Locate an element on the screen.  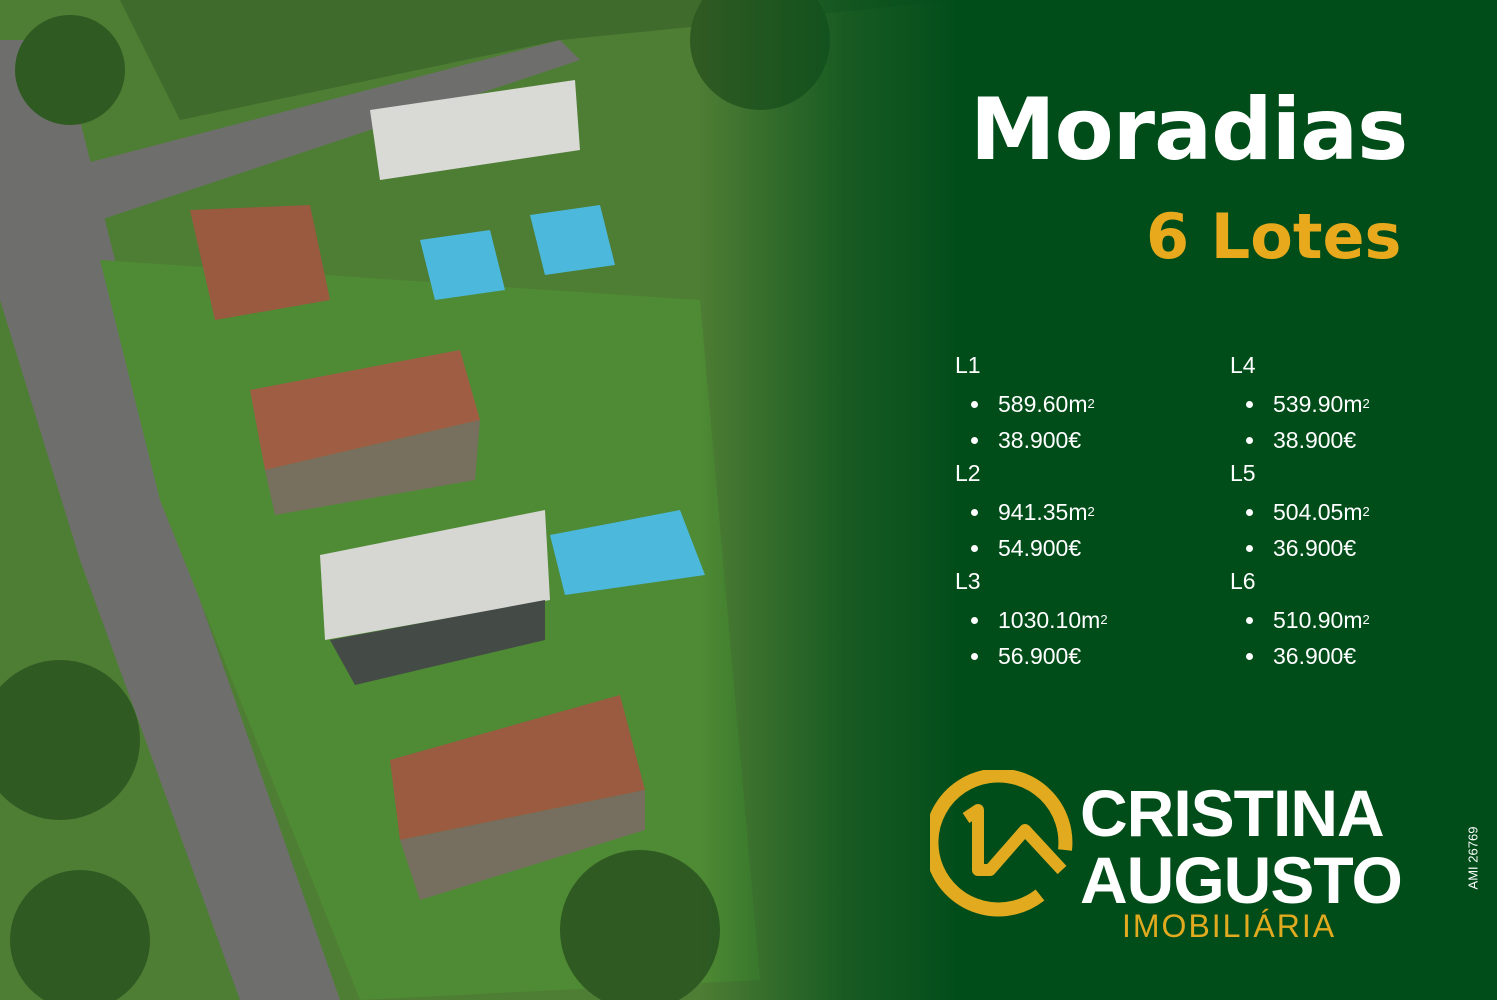
area-value: 539.90m is located at coordinates (1318, 404).